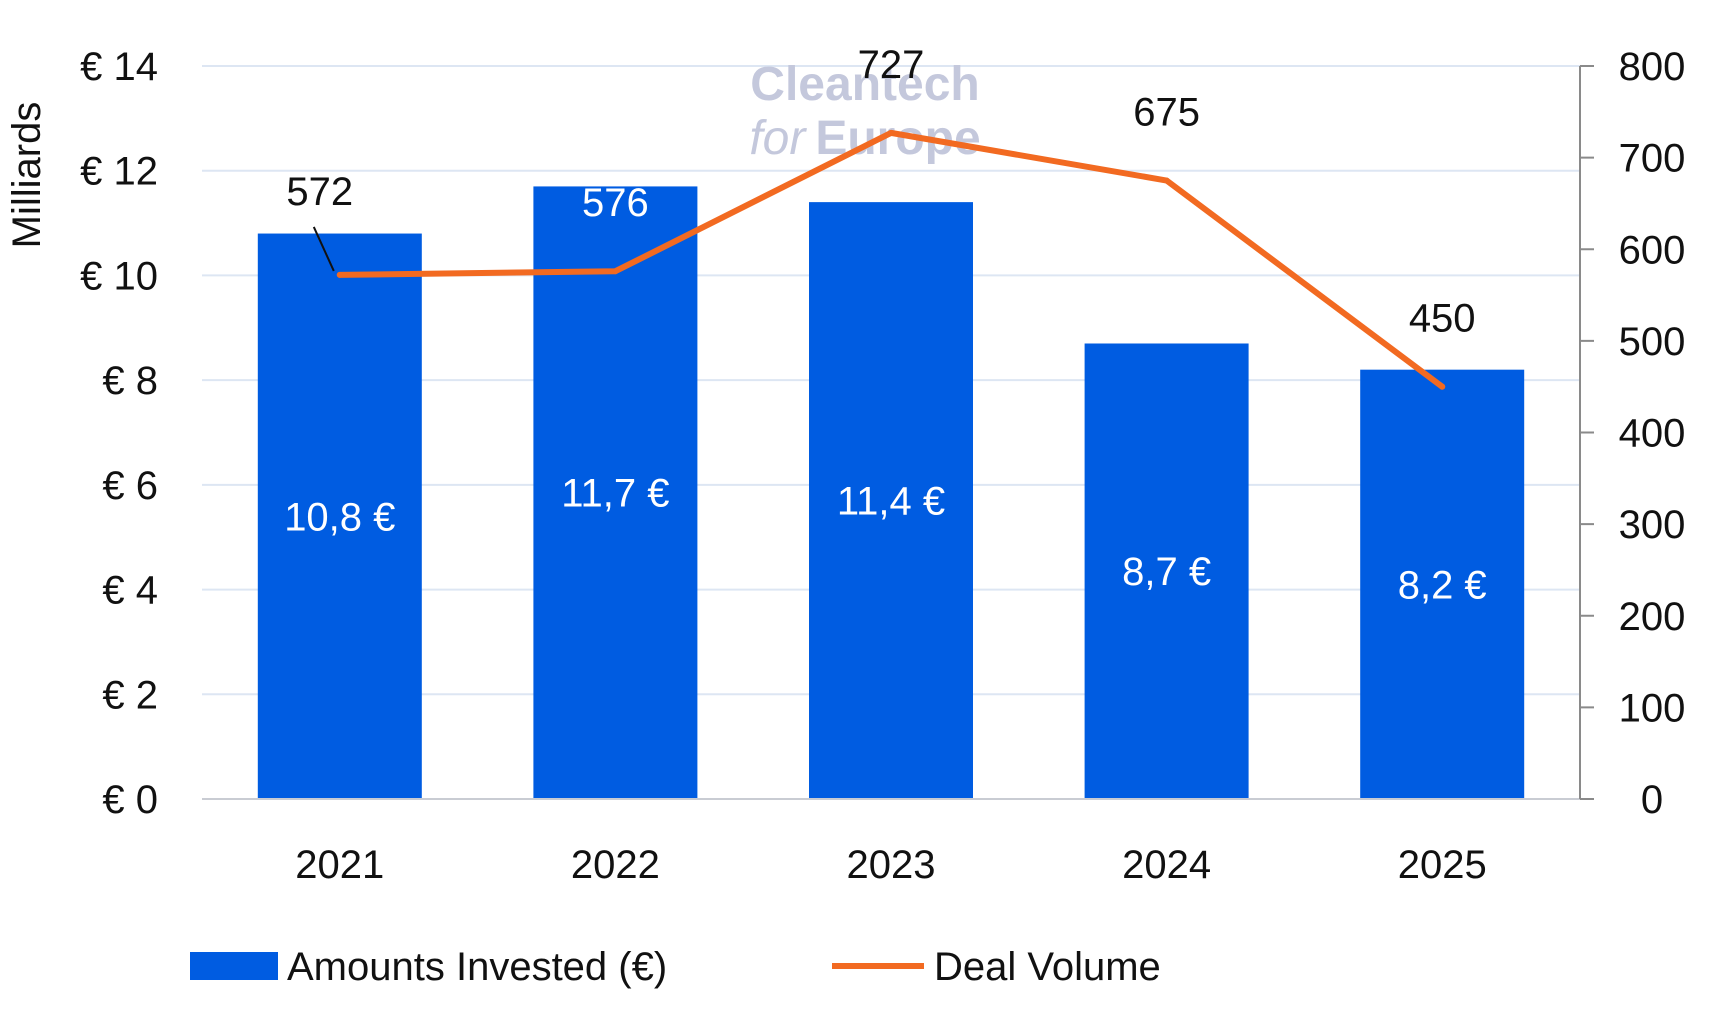 Image resolution: width=1714 pixels, height=1018 pixels. I want to click on y-left-tick-label: € 12, so click(119, 172).